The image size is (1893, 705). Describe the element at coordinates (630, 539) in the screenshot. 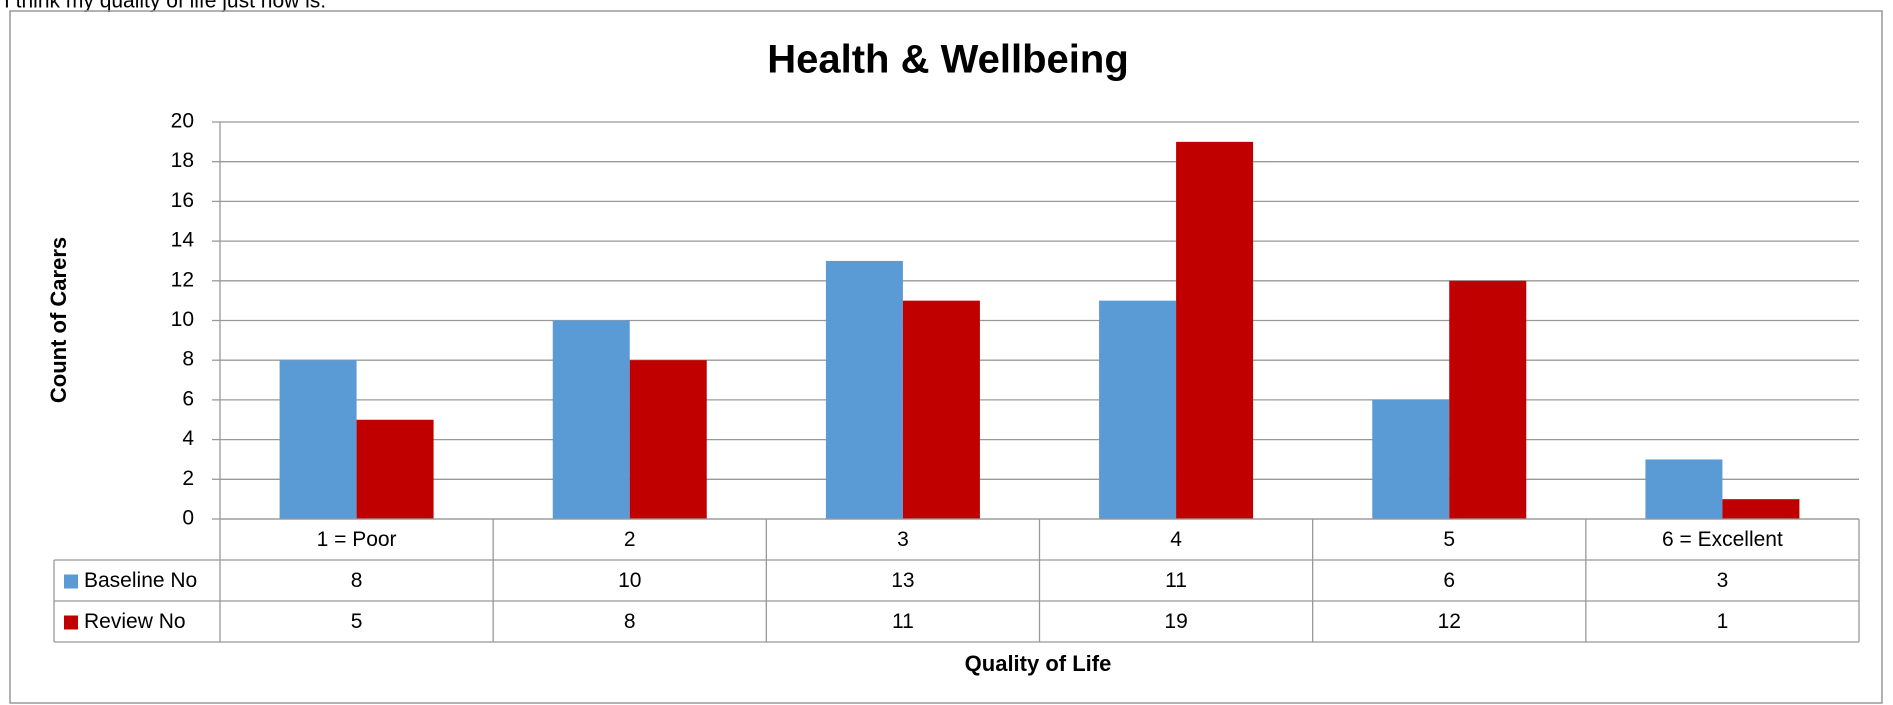

I see `x-tick-label: 2` at that location.